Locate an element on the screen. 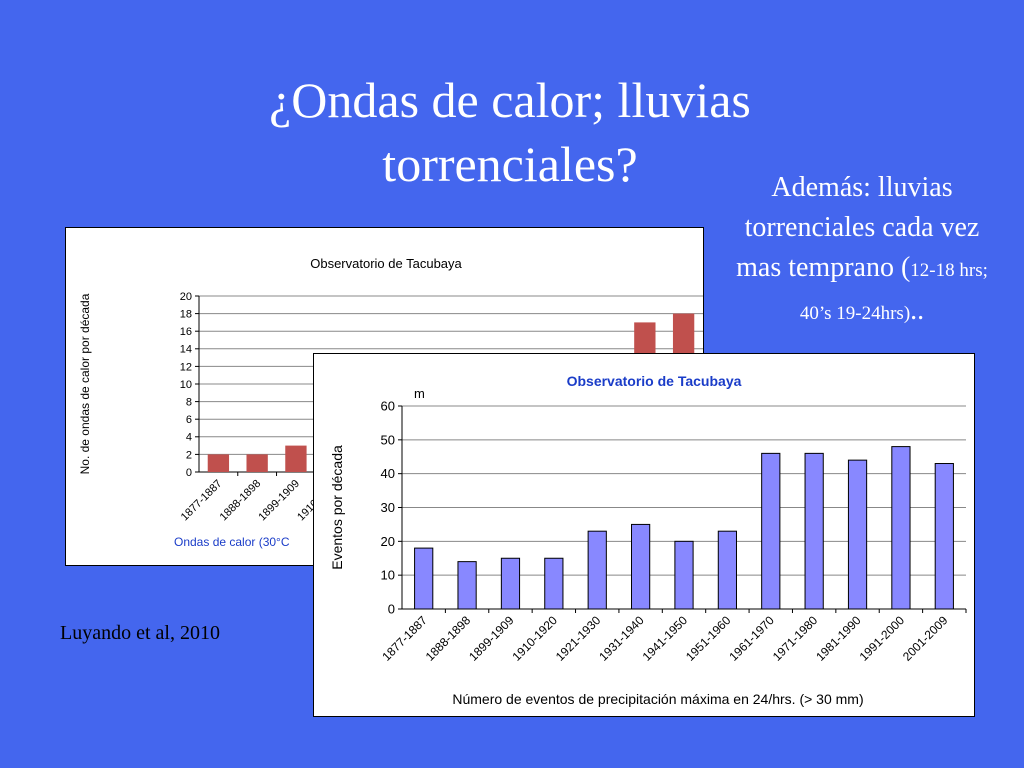 The width and height of the screenshot is (1024, 768). y-tick-label: 6 is located at coordinates (189, 420).